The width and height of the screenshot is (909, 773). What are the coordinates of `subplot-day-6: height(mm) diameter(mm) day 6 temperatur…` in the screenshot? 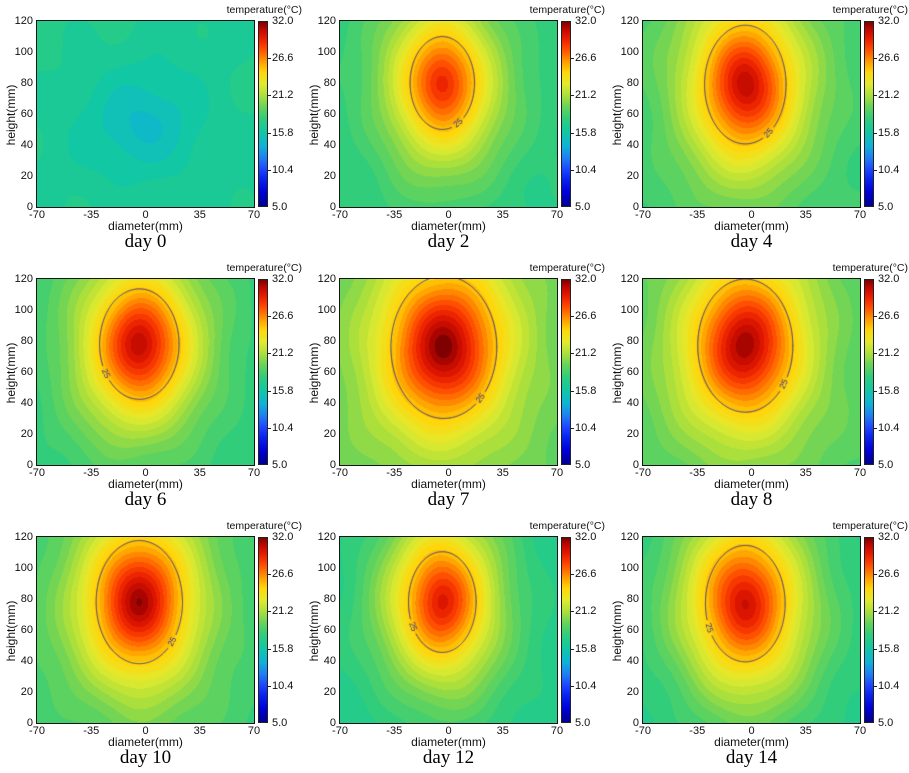 It's located at (151, 387).